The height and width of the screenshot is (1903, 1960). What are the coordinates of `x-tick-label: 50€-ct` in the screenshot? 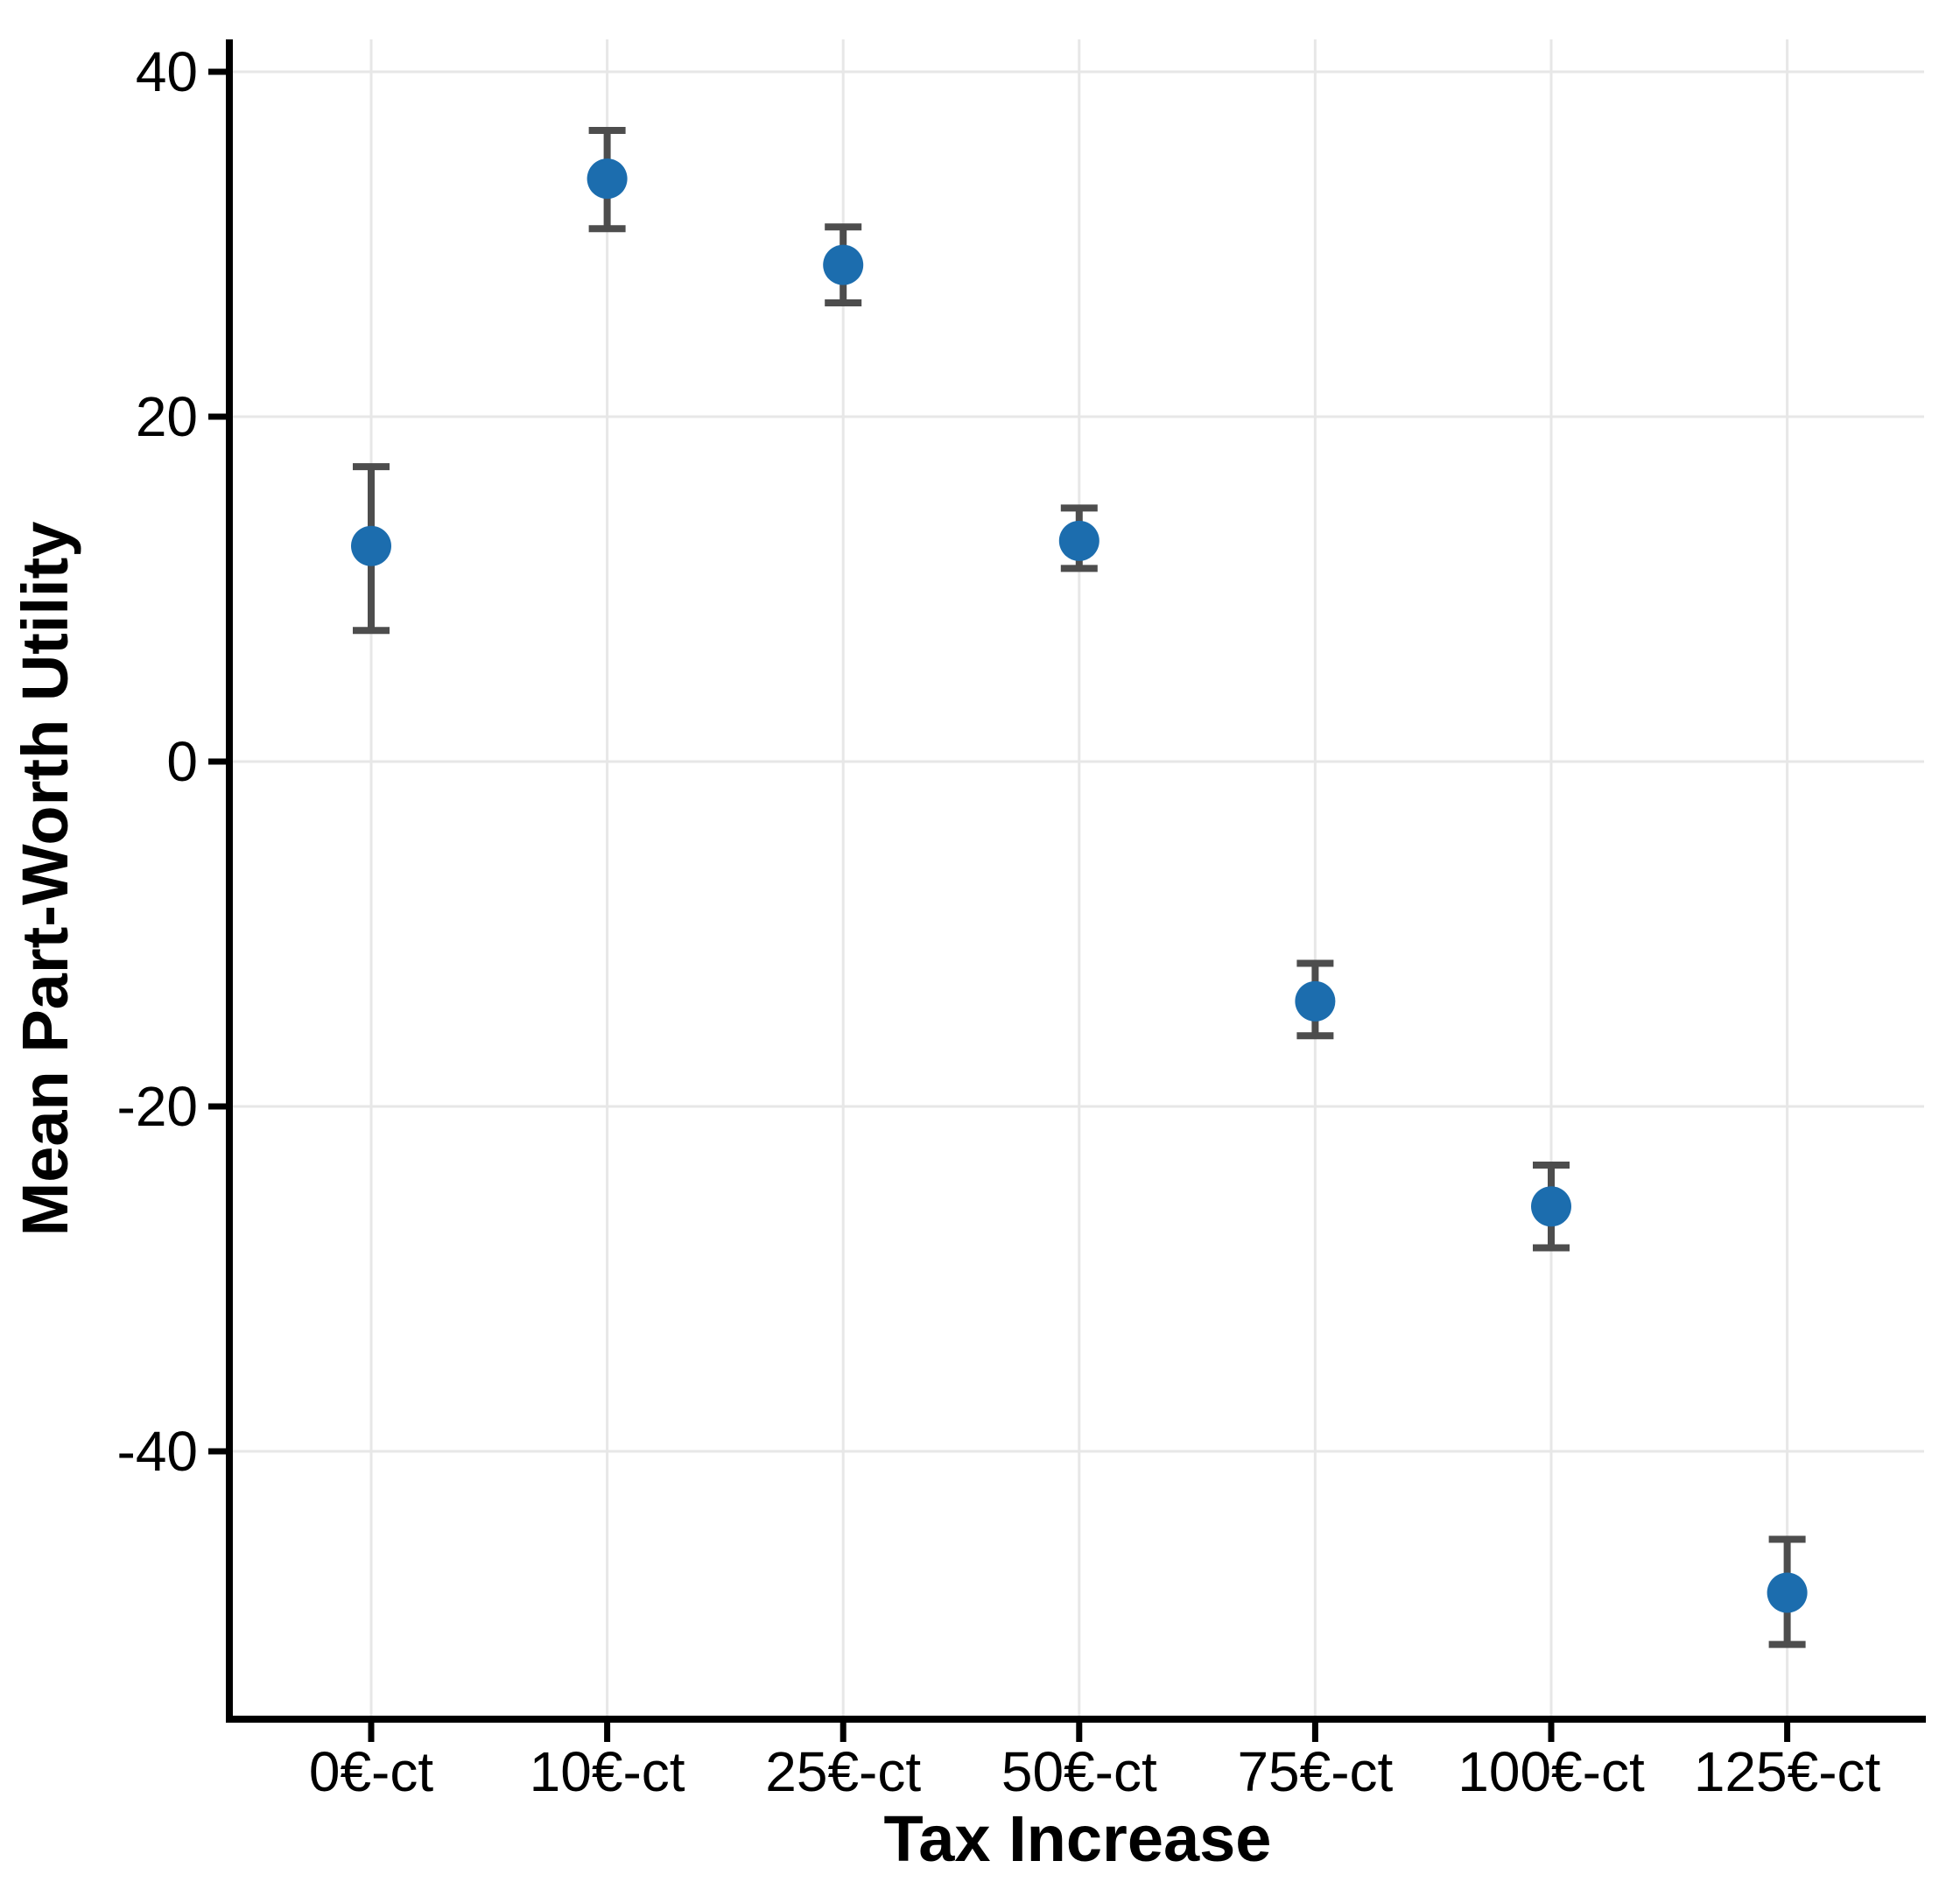 It's located at (1079, 1772).